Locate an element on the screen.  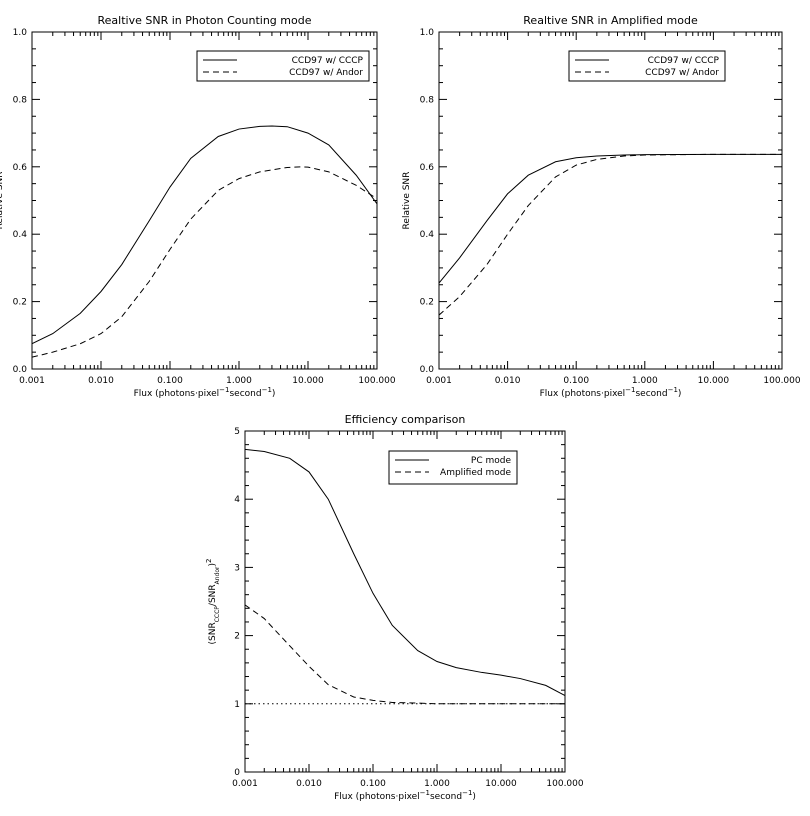
y-tick-label: 5 is located at coordinates (237, 432).